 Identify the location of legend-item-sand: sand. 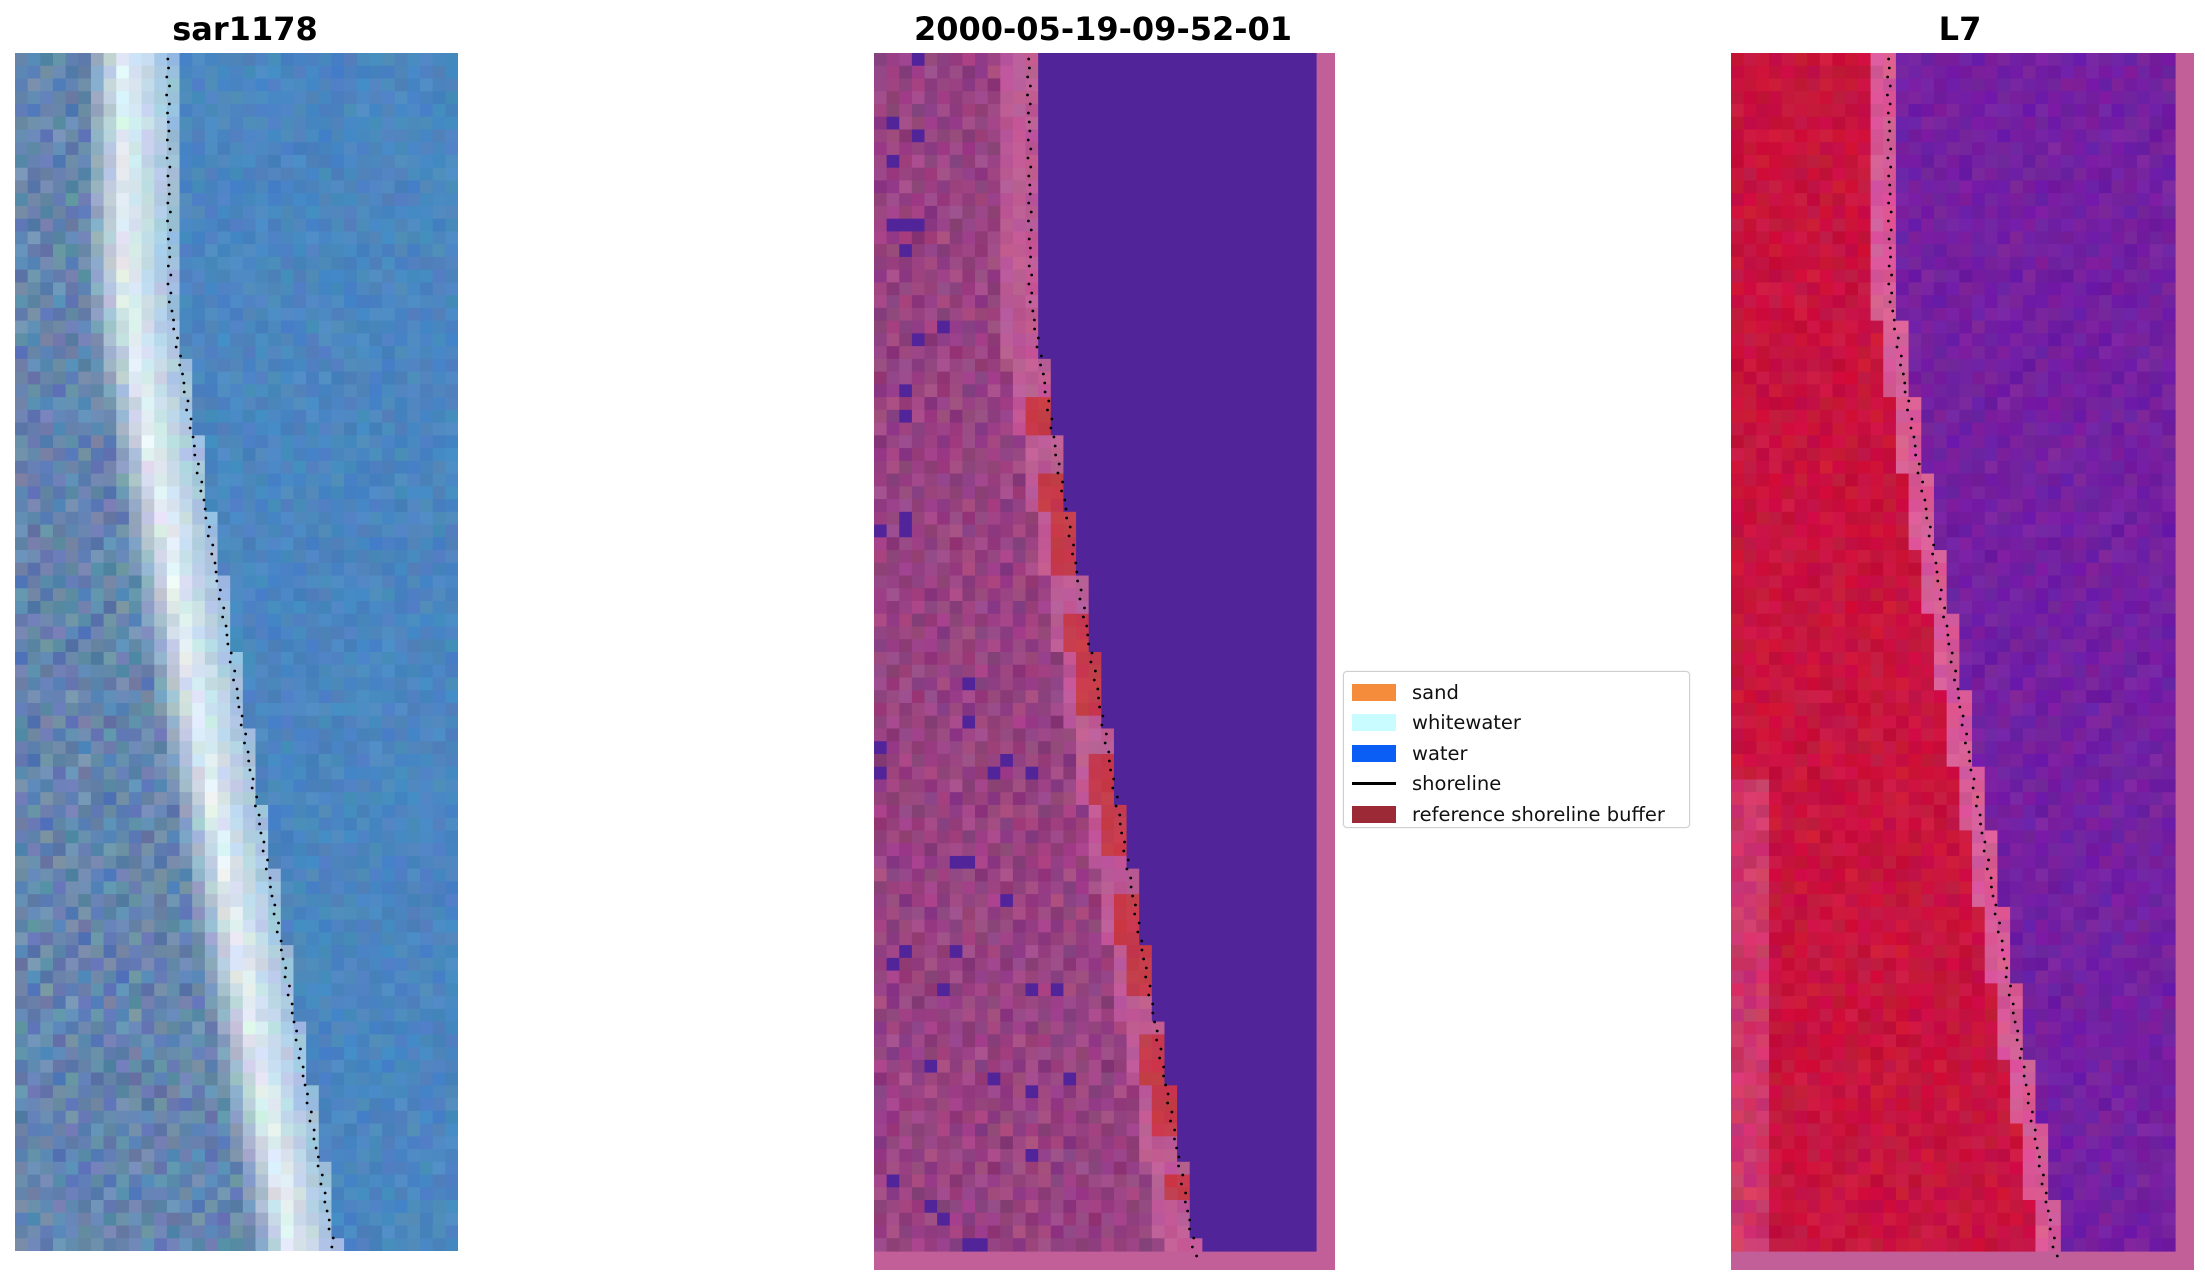
(1516, 692).